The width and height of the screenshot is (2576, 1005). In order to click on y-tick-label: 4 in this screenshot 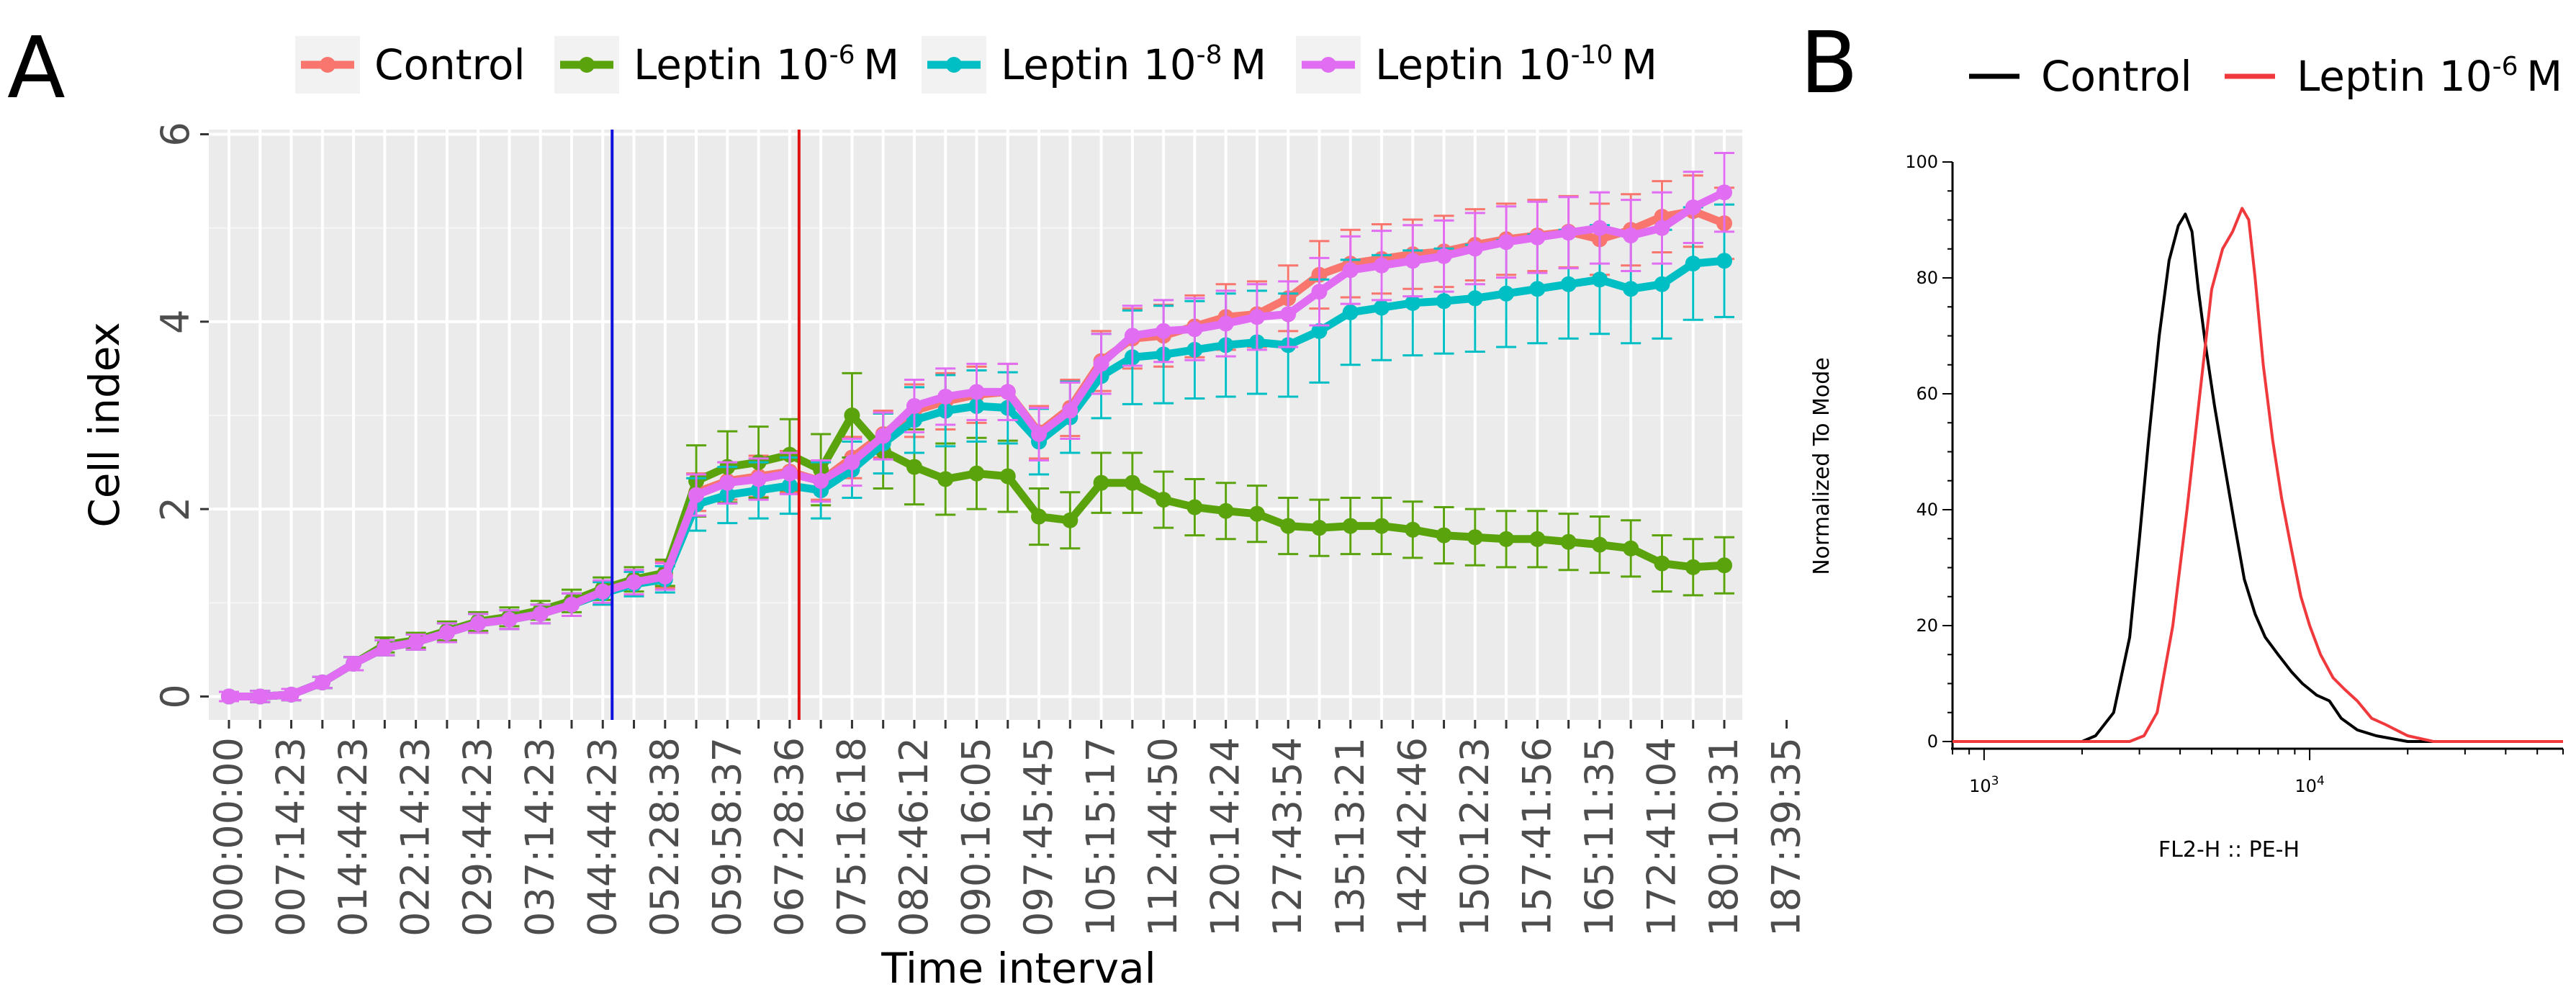, I will do `click(175, 322)`.